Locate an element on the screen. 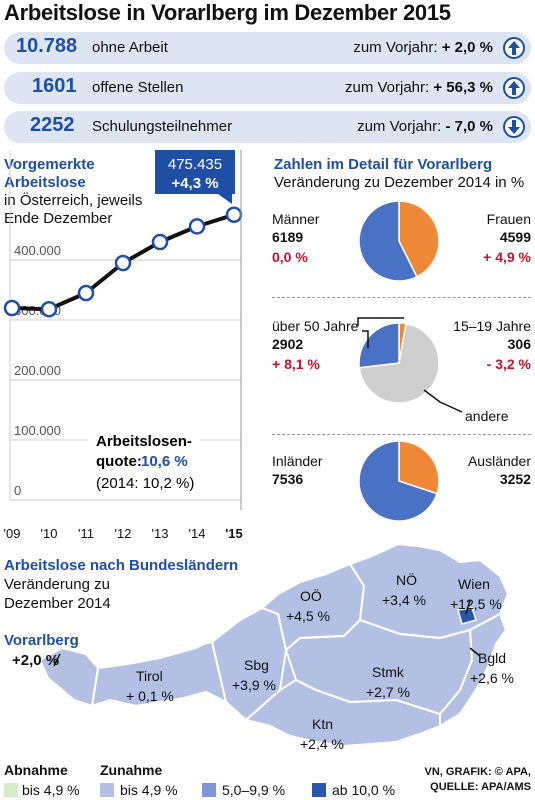 The width and height of the screenshot is (535, 800). y-tick-label: 400.000 is located at coordinates (37, 250).